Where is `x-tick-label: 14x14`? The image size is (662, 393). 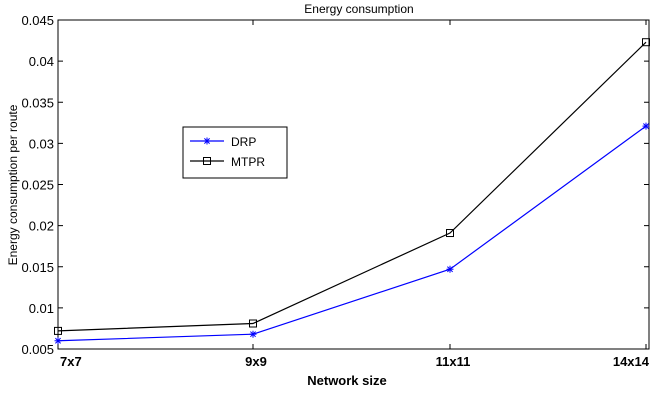
x-tick-label: 14x14 is located at coordinates (631, 361).